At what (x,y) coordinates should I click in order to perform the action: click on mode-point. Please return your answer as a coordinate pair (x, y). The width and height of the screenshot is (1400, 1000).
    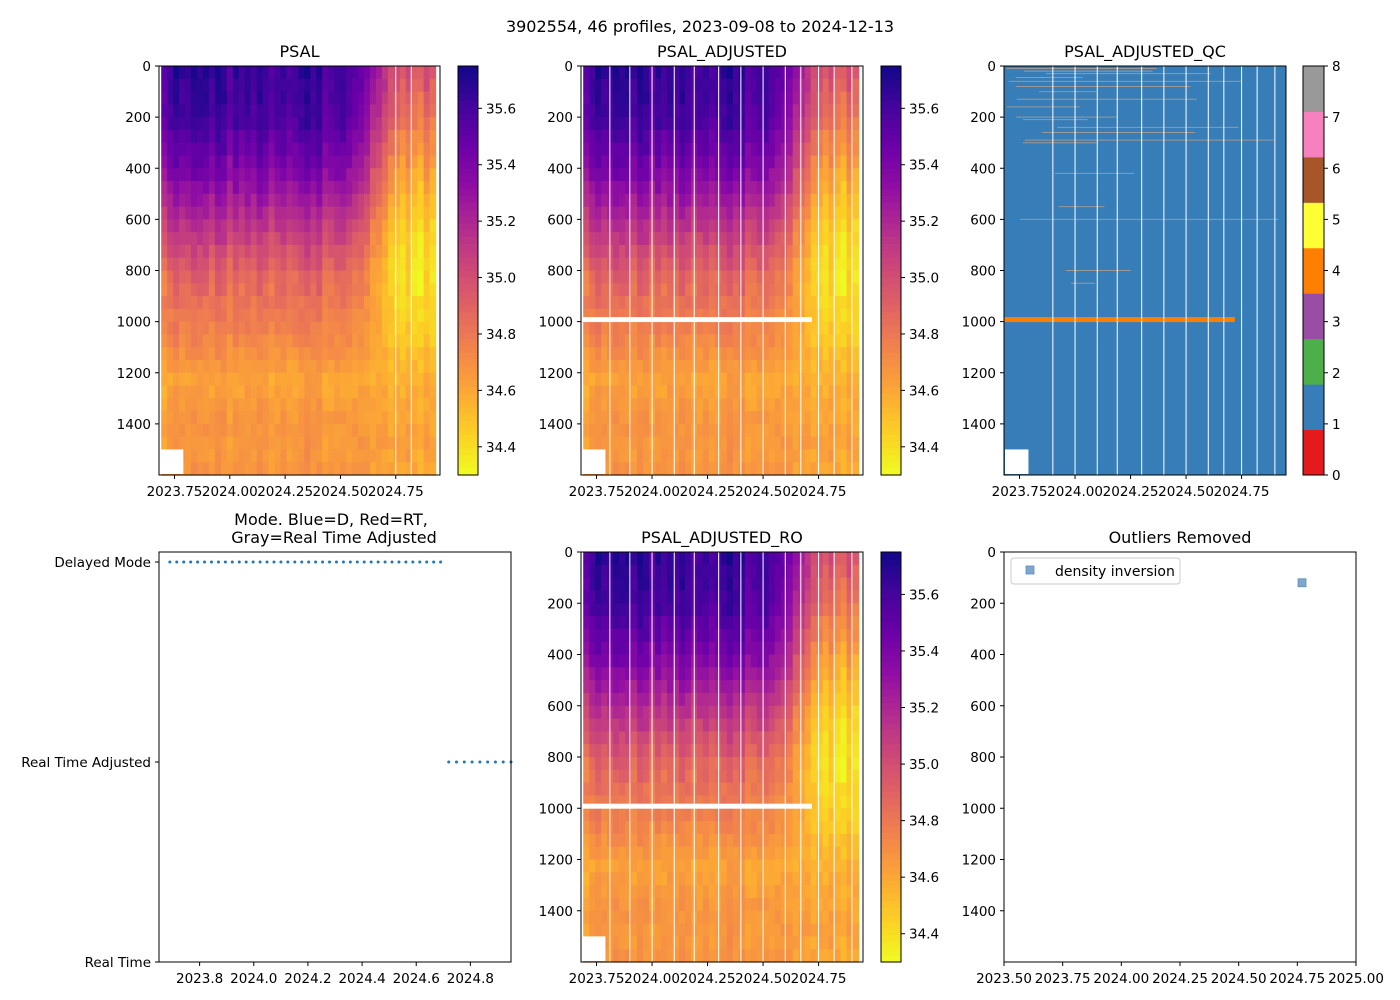
    Looking at the image, I should click on (406, 562).